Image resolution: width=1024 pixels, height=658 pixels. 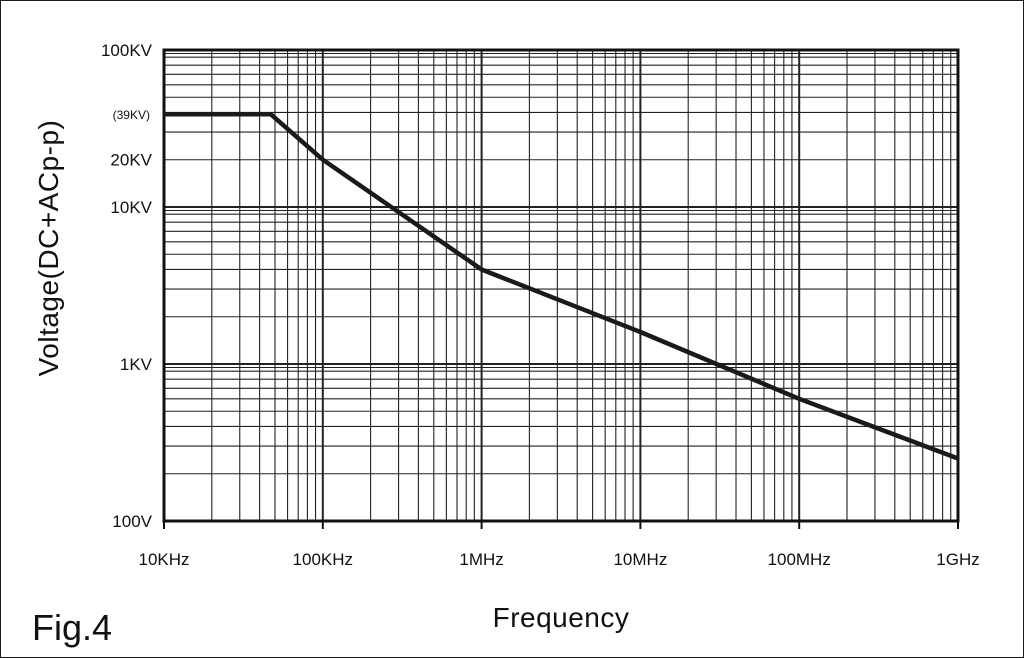 What do you see at coordinates (799, 559) in the screenshot?
I see `x-tick-label: 100MHz` at bounding box center [799, 559].